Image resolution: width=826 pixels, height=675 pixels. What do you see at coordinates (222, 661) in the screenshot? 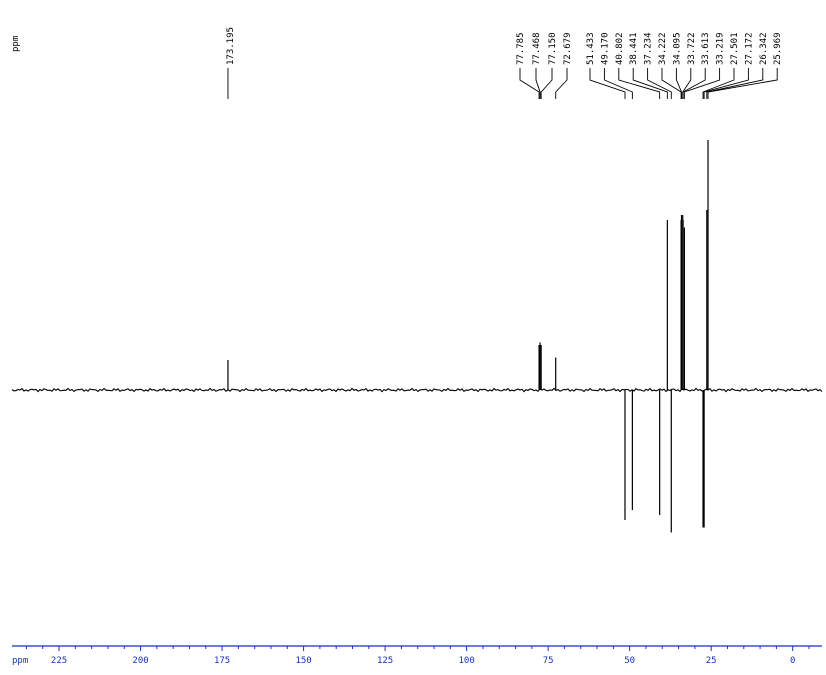
I see `tick-label-175: 175` at bounding box center [222, 661].